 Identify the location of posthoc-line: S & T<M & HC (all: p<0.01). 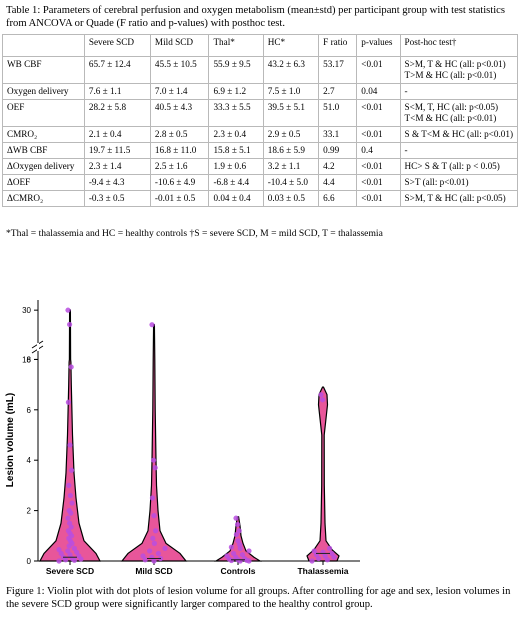
(458, 134).